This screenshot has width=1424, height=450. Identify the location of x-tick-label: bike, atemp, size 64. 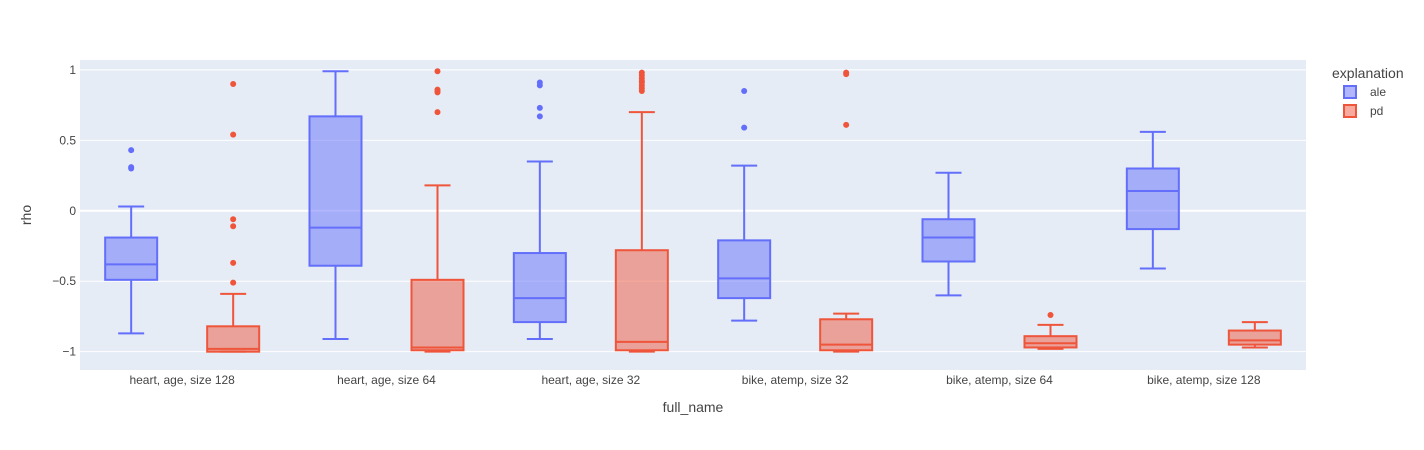
(999, 380).